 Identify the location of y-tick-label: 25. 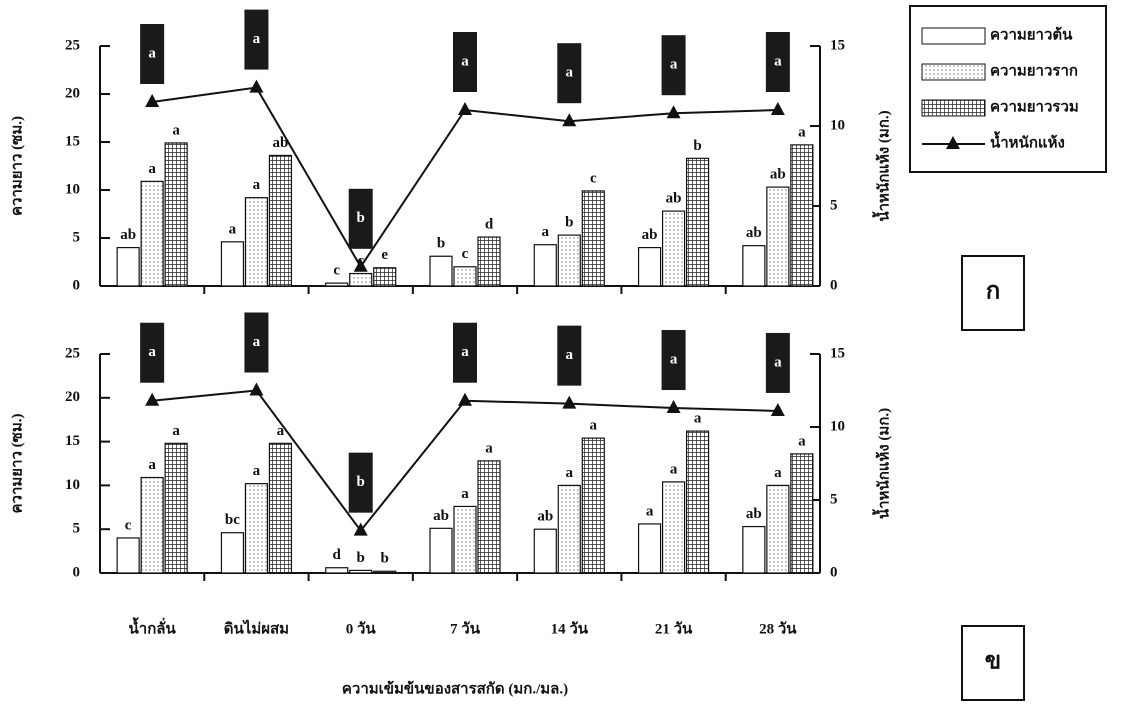
(72, 353).